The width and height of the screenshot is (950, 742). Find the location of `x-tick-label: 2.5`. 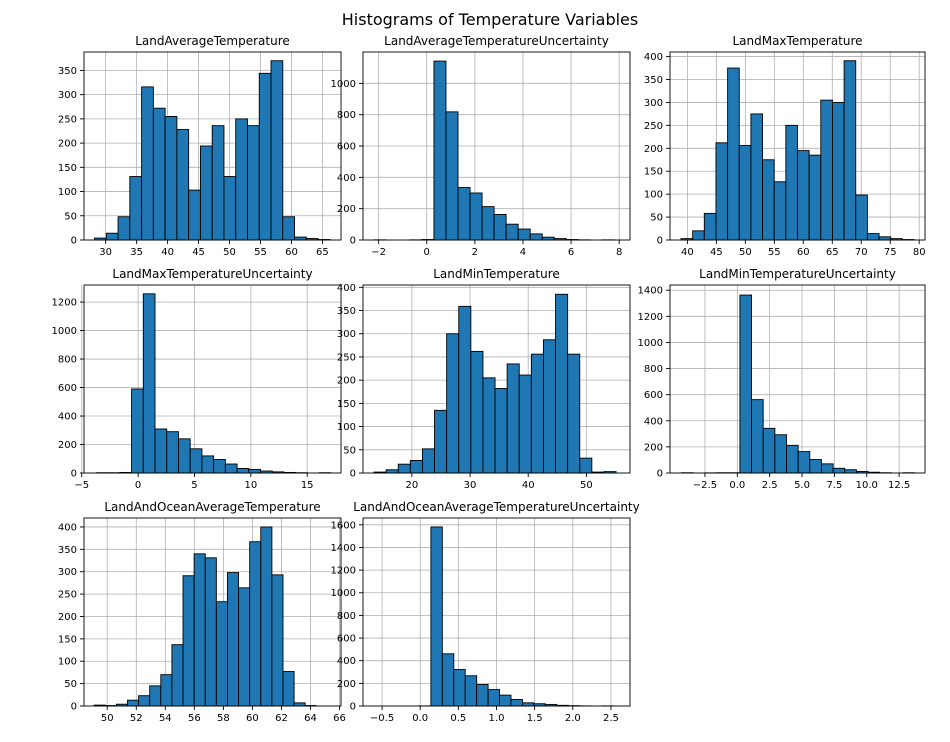

x-tick-label: 2.5 is located at coordinates (611, 718).